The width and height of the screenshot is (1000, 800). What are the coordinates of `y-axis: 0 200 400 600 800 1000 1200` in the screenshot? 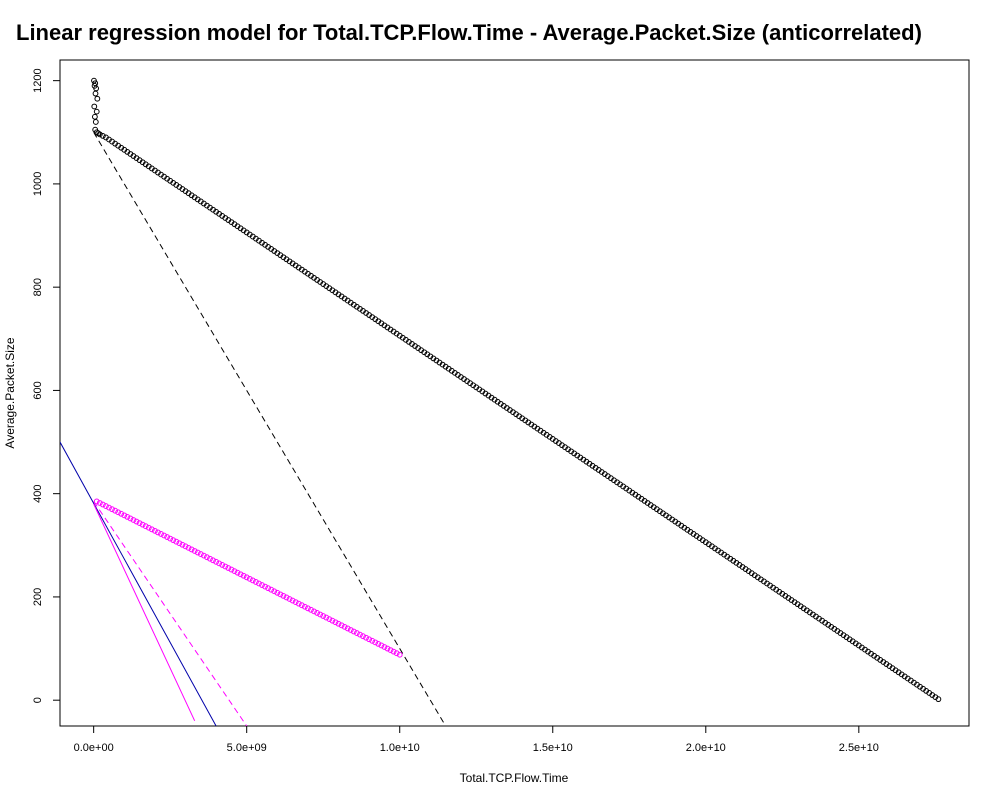 It's located at (46, 385).